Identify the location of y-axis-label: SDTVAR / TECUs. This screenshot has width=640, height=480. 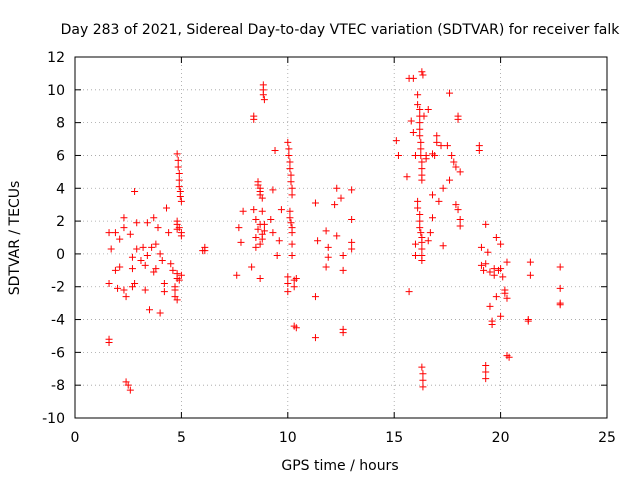
(15, 238).